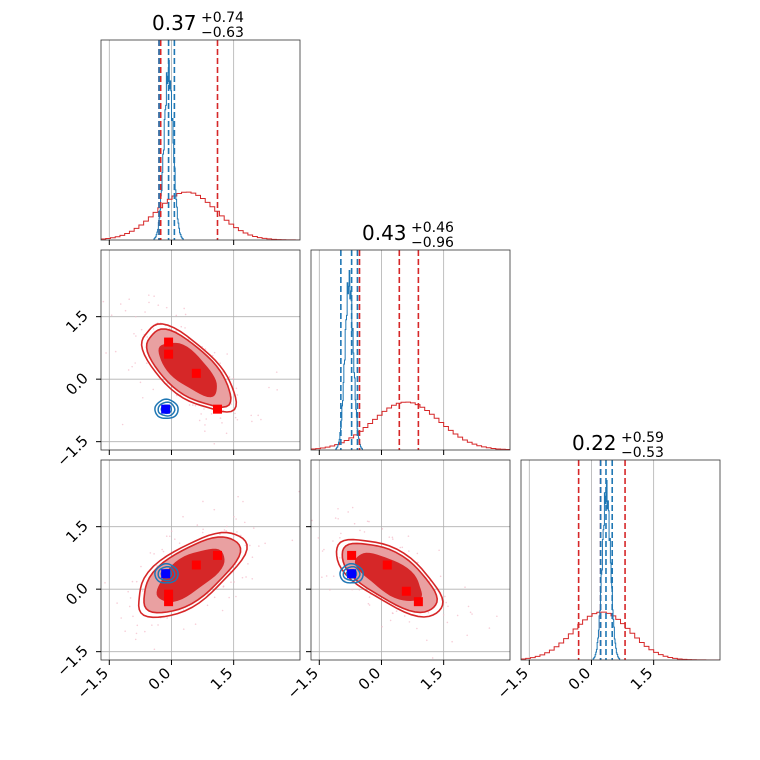 The image size is (760, 760). What do you see at coordinates (642, 438) in the screenshot?
I see `panel-2-title-plus: +0.59` at bounding box center [642, 438].